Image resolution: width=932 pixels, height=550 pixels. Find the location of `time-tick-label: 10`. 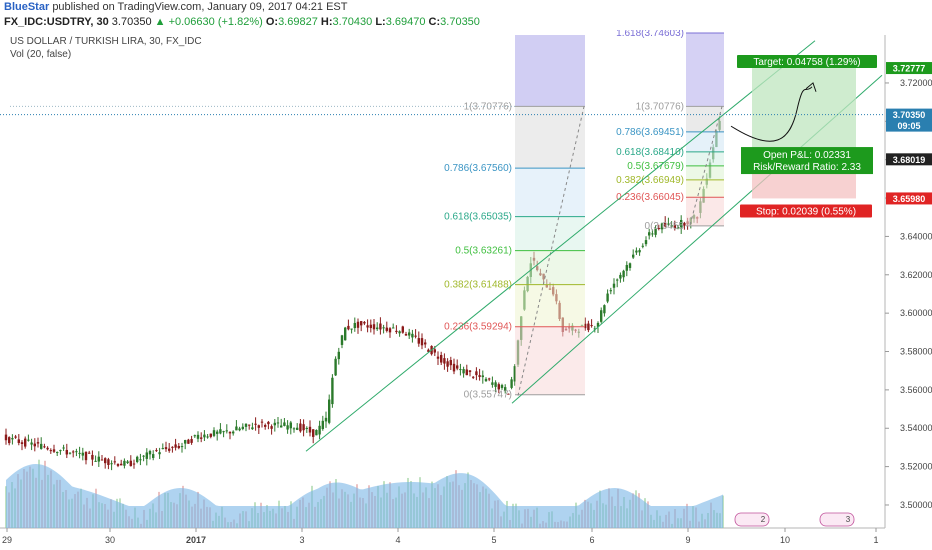

time-tick-label: 10 is located at coordinates (785, 540).